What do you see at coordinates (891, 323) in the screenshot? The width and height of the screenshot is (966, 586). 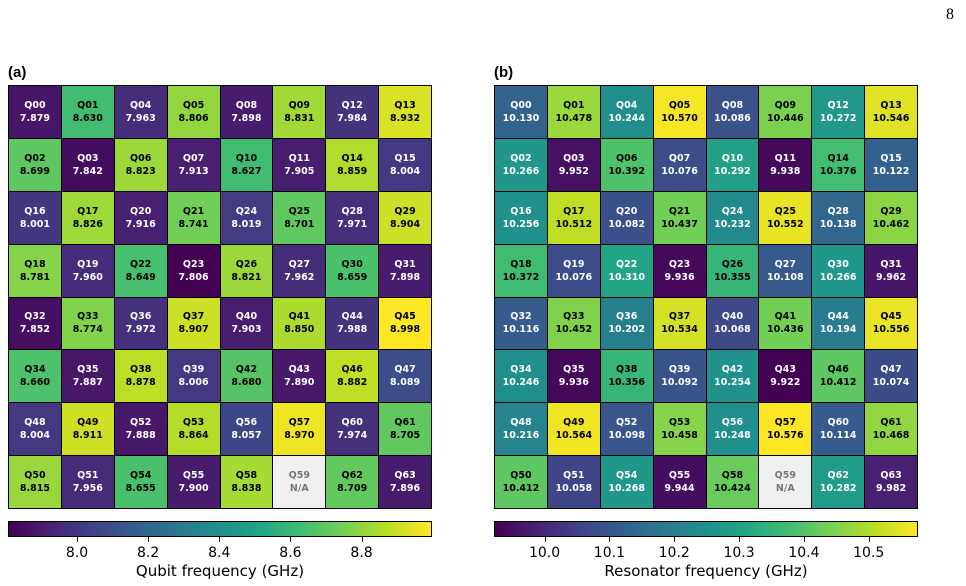 I see `heatmap-cell: Q45 10.556` at bounding box center [891, 323].